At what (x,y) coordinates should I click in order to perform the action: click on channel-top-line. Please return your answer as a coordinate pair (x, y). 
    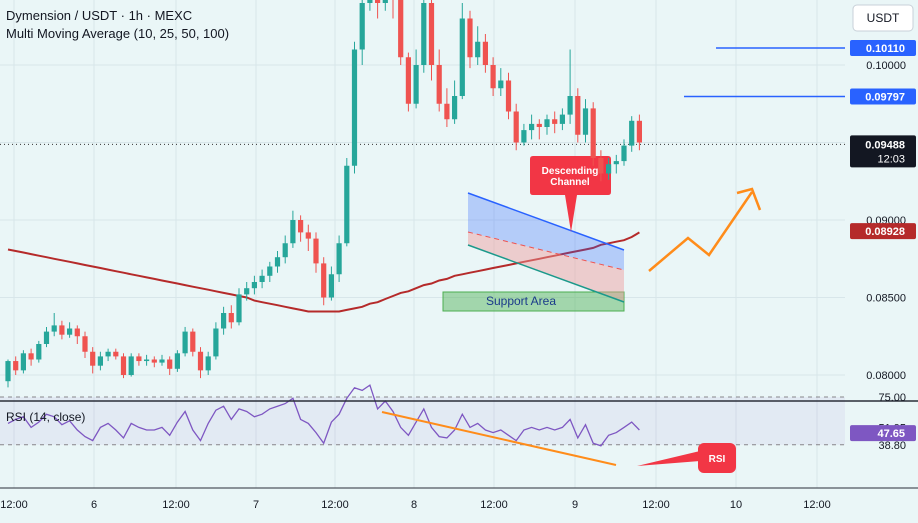
    Looking at the image, I should click on (546, 221).